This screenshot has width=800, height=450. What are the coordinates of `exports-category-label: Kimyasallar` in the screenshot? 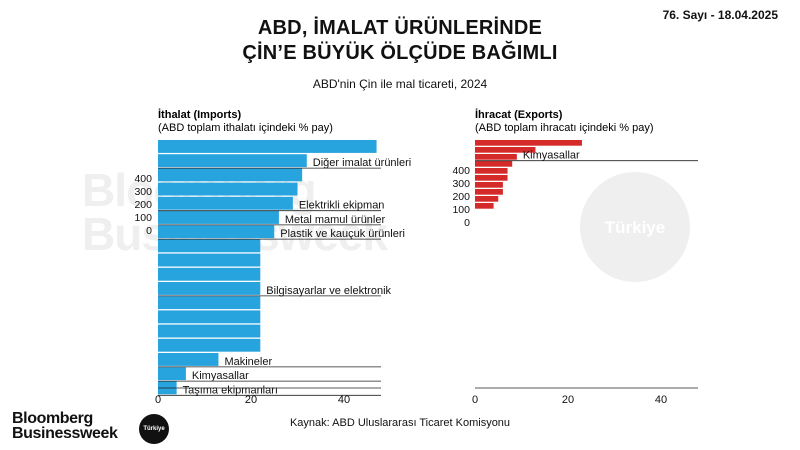 It's located at (551, 156).